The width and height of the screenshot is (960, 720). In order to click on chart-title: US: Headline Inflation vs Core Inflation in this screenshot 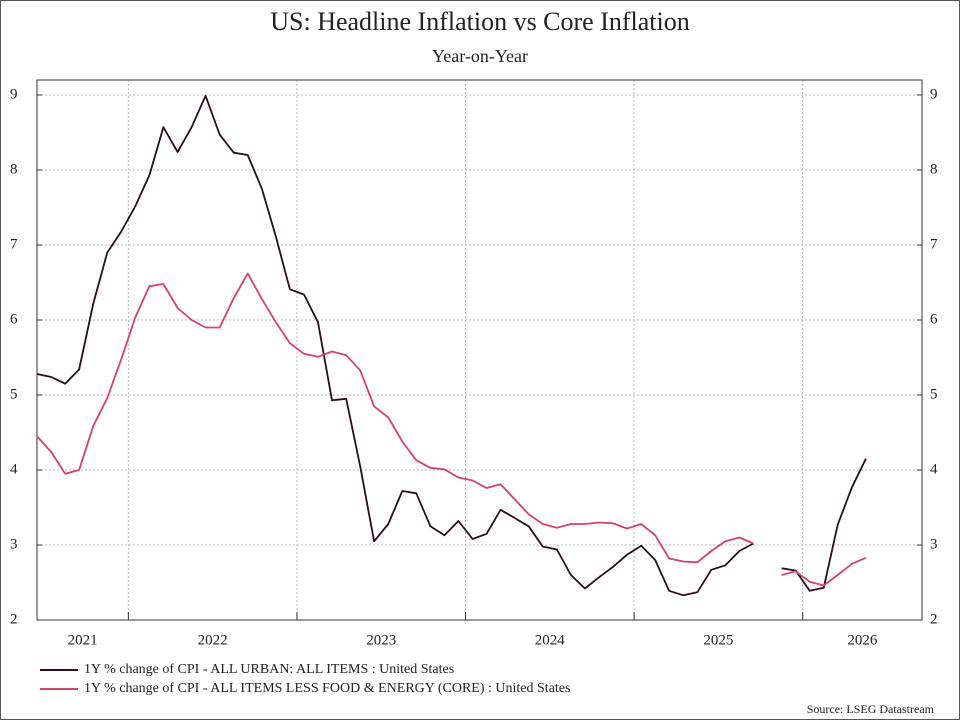, I will do `click(480, 21)`.